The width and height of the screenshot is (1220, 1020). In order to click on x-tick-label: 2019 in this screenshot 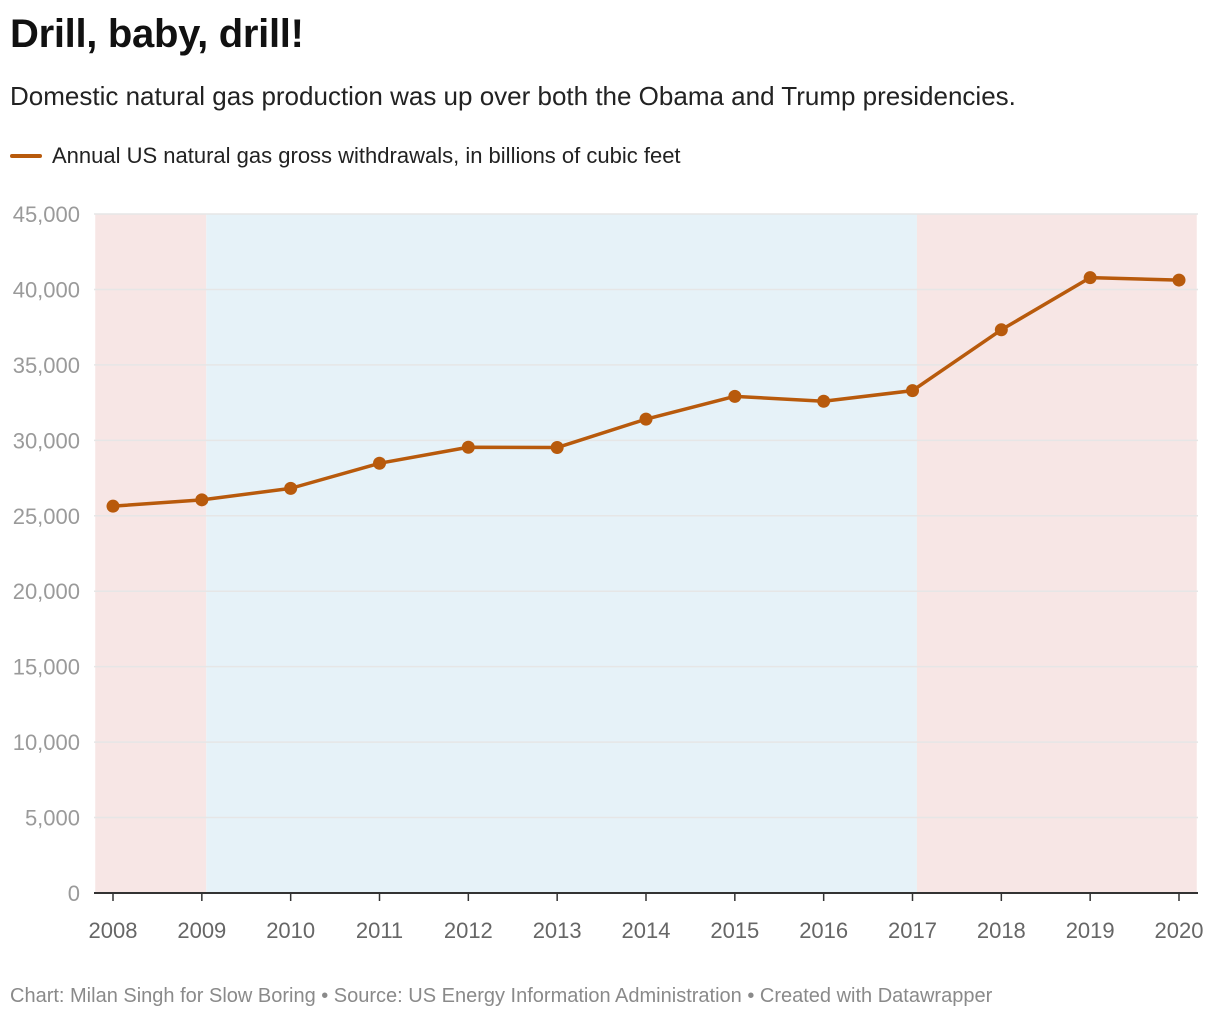, I will do `click(1090, 930)`.